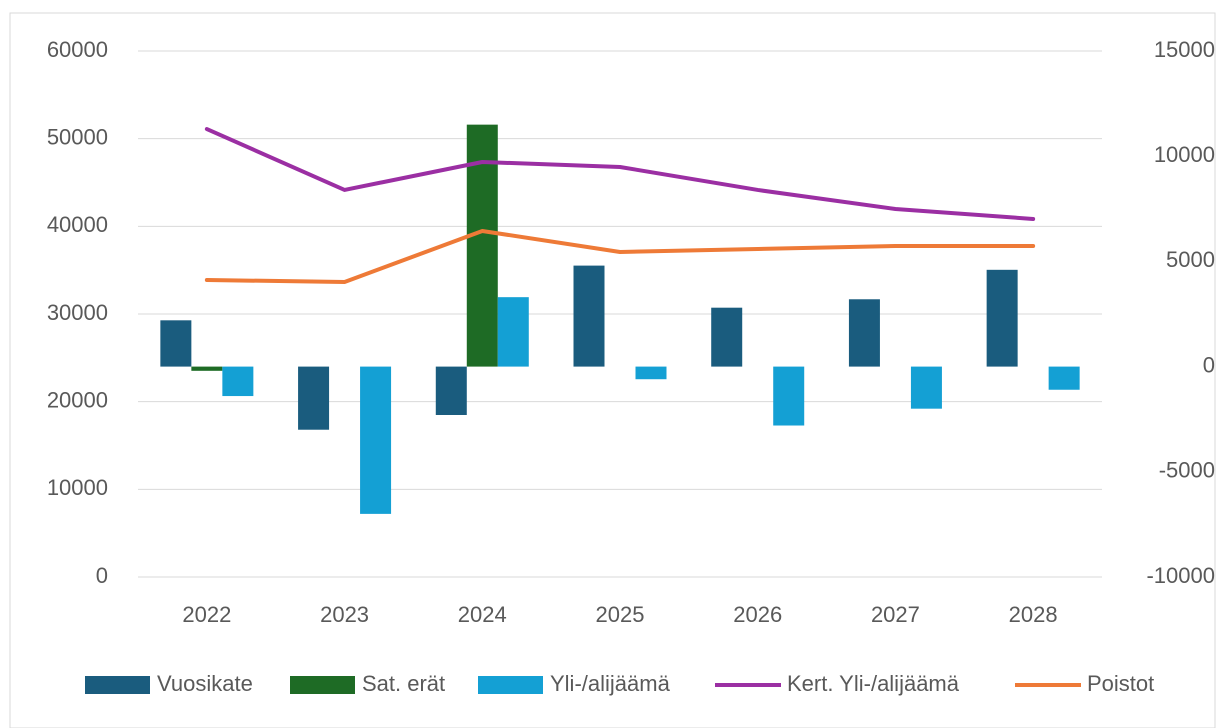 The width and height of the screenshot is (1225, 728). What do you see at coordinates (1184, 49) in the screenshot?
I see `y2-tick-label: 15000` at bounding box center [1184, 49].